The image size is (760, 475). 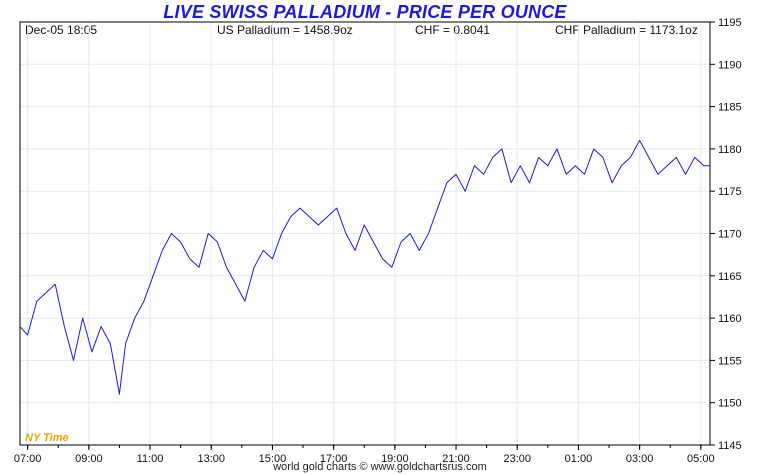 I want to click on timezone-label: NY Time, so click(x=47, y=438).